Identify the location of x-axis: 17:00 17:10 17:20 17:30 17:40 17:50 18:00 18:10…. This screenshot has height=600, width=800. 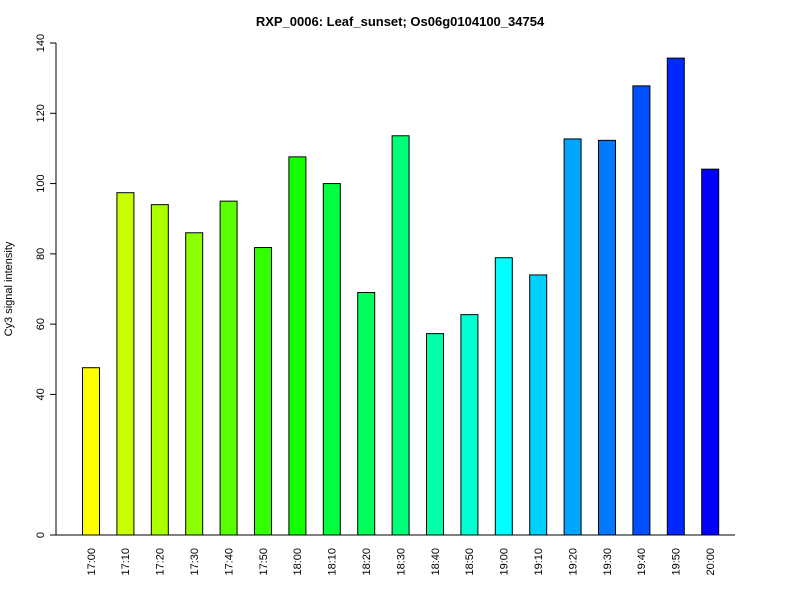
(395, 555).